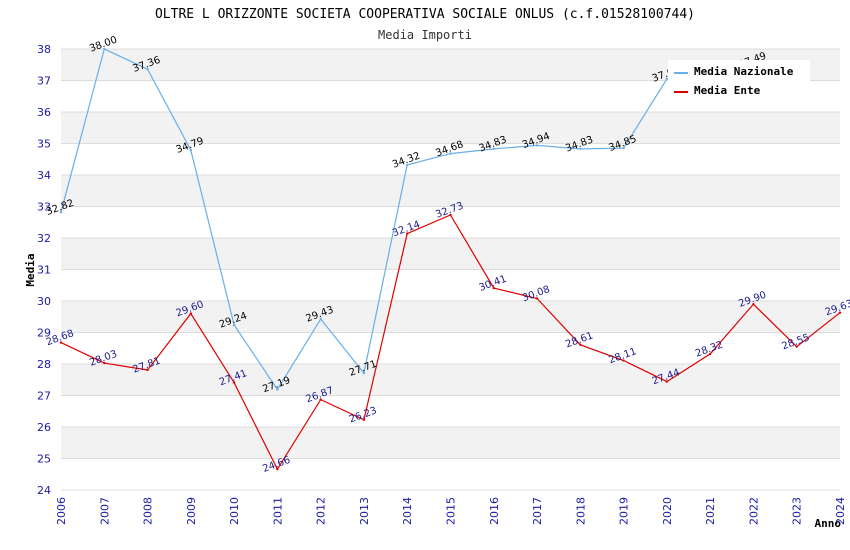 This screenshot has width=850, height=550. What do you see at coordinates (425, 35) in the screenshot?
I see `chart-subtitle: Media Importi` at bounding box center [425, 35].